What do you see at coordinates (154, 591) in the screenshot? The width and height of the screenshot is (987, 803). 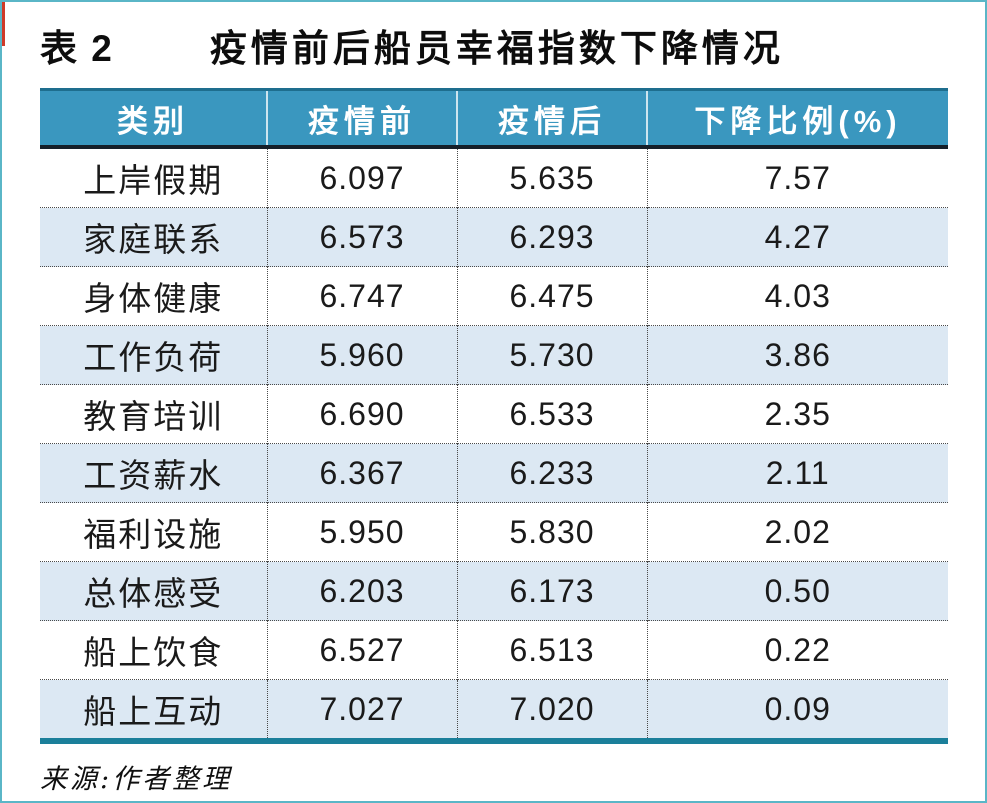 I see `cell-category: 总体感受` at bounding box center [154, 591].